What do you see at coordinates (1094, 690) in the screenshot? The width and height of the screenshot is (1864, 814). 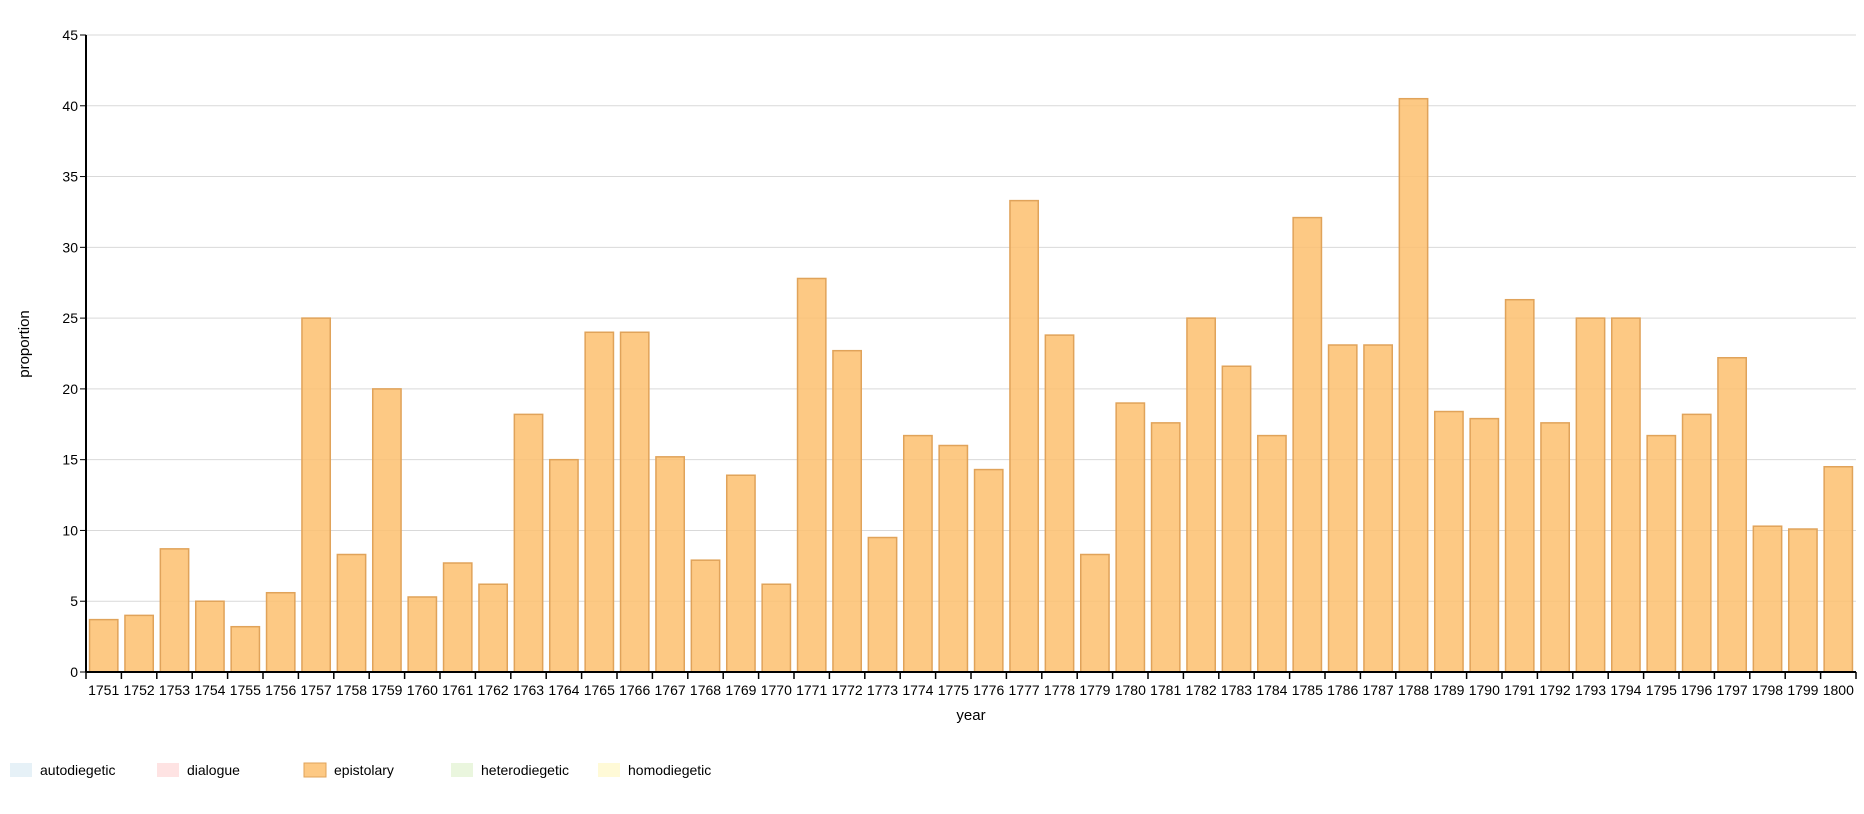 I see `x-tick-label: 1779` at bounding box center [1094, 690].